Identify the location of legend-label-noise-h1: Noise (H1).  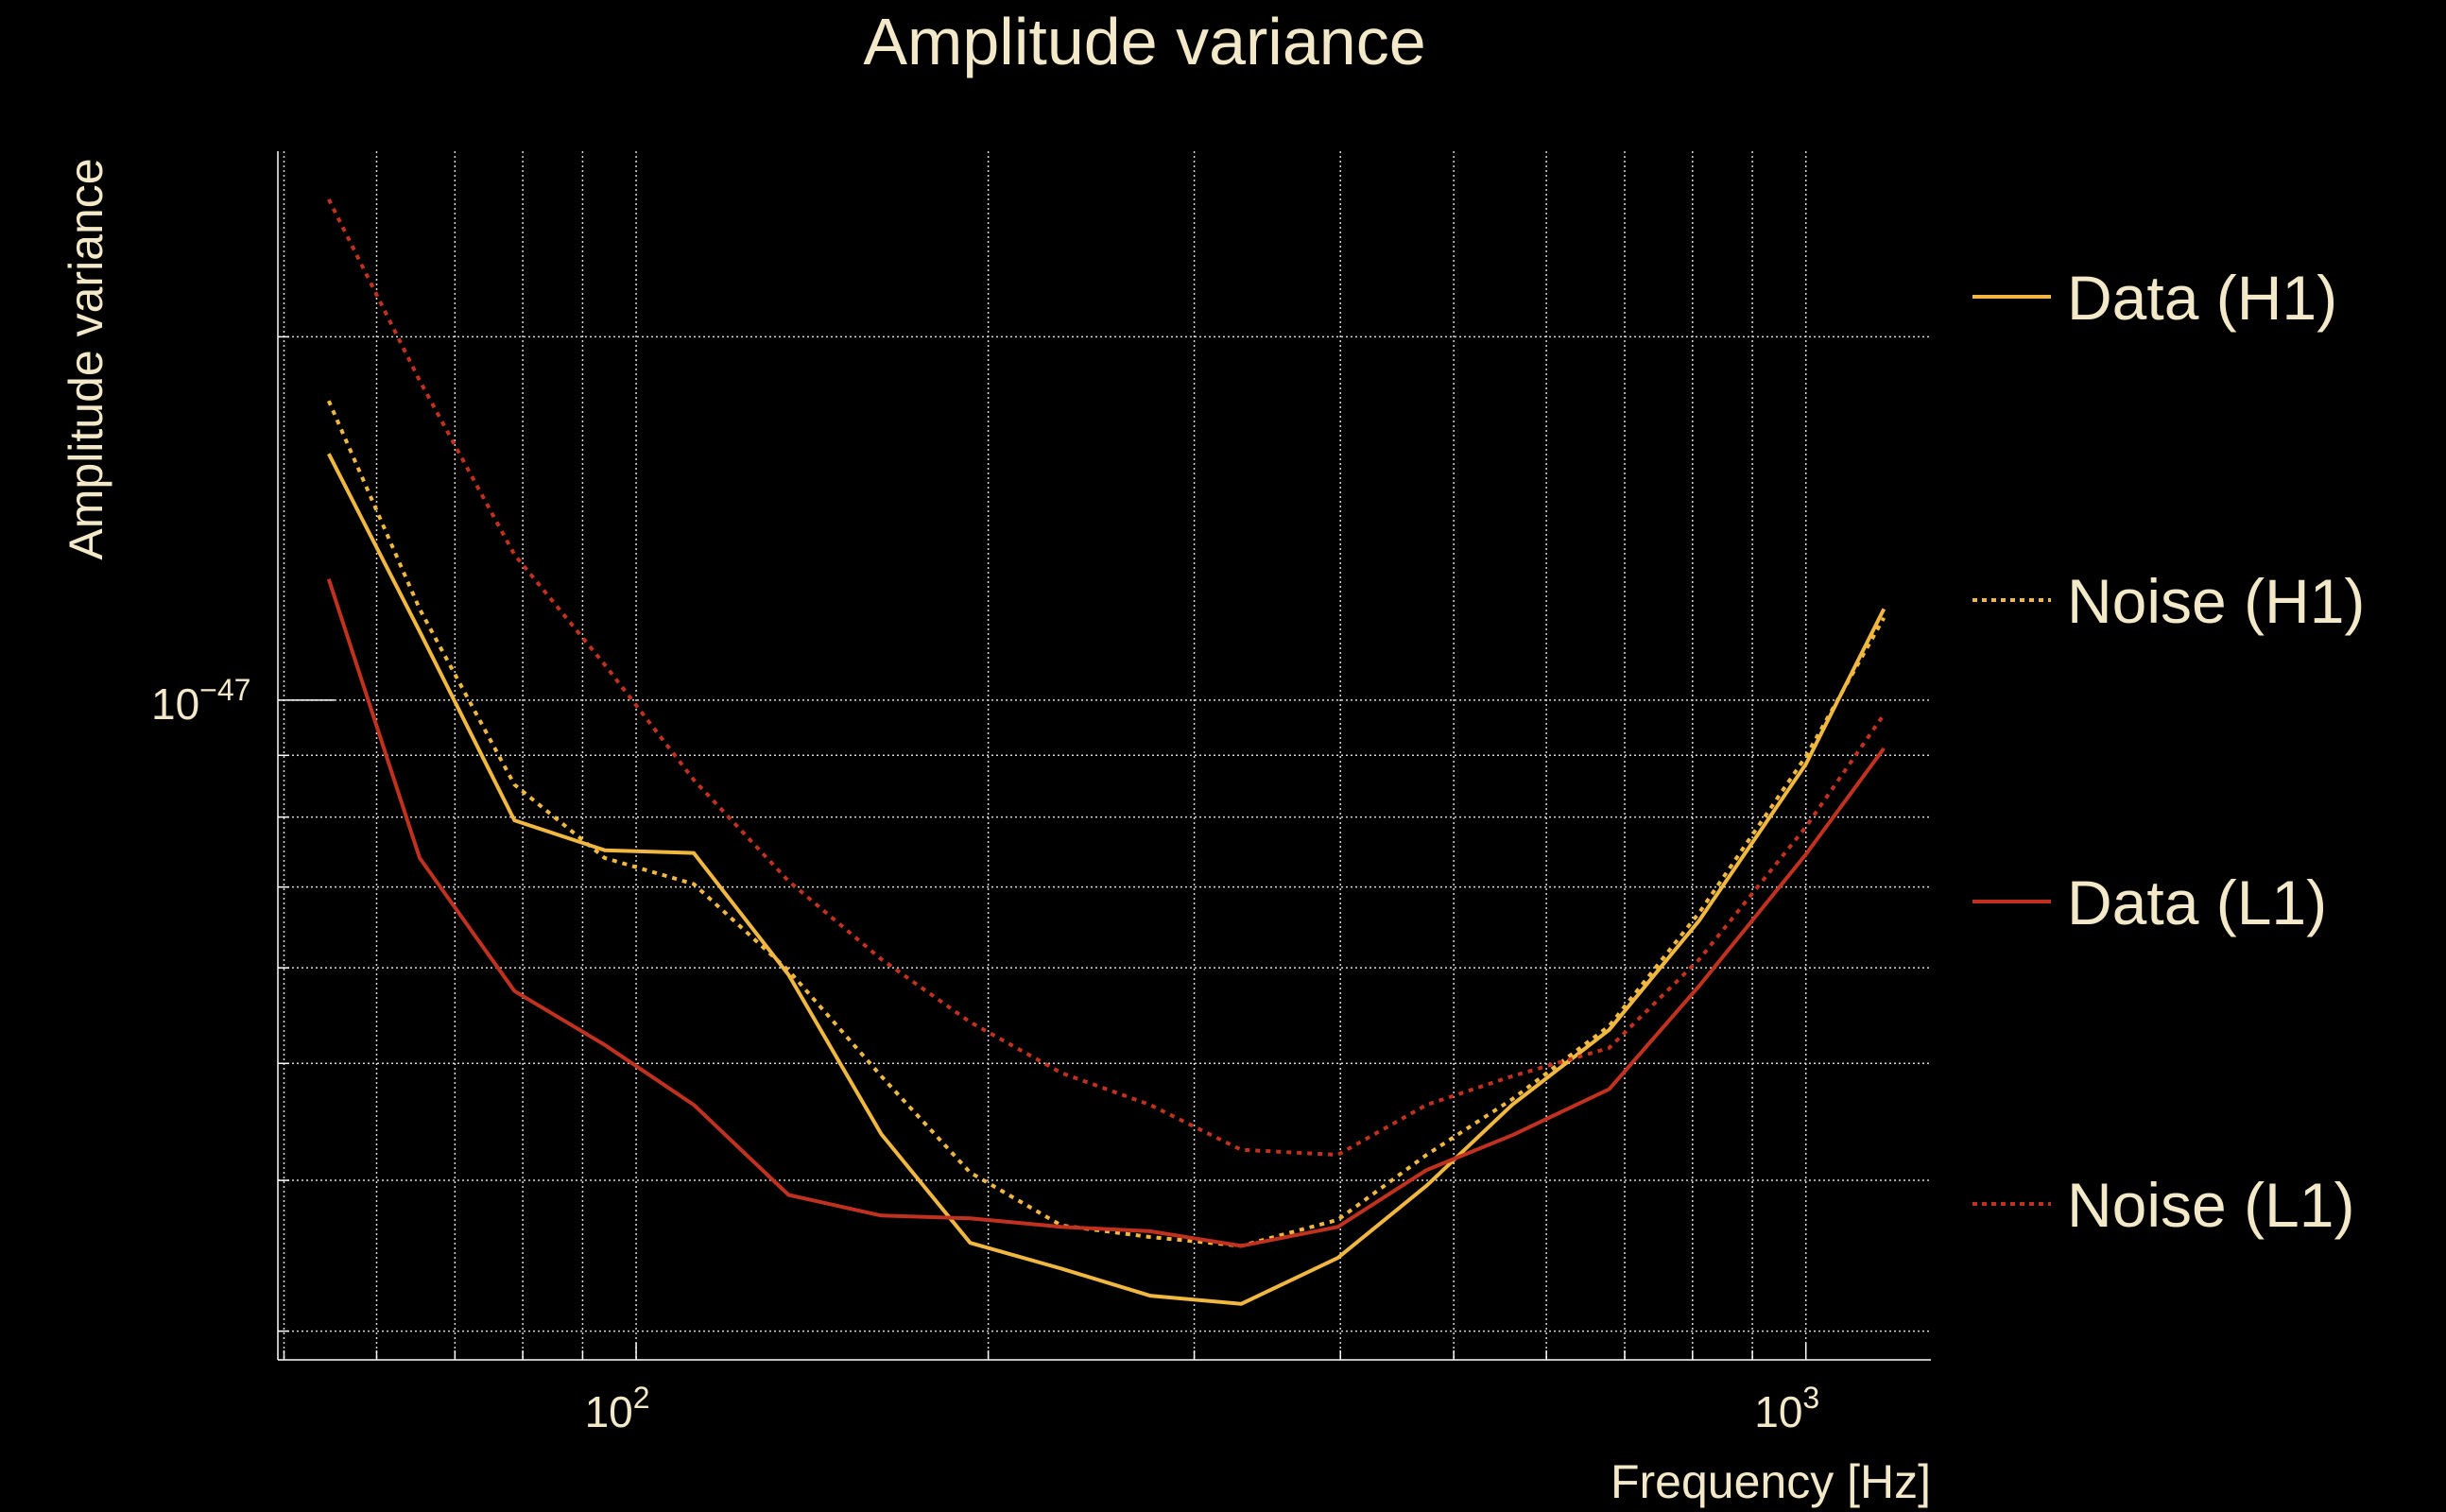
(2216, 601).